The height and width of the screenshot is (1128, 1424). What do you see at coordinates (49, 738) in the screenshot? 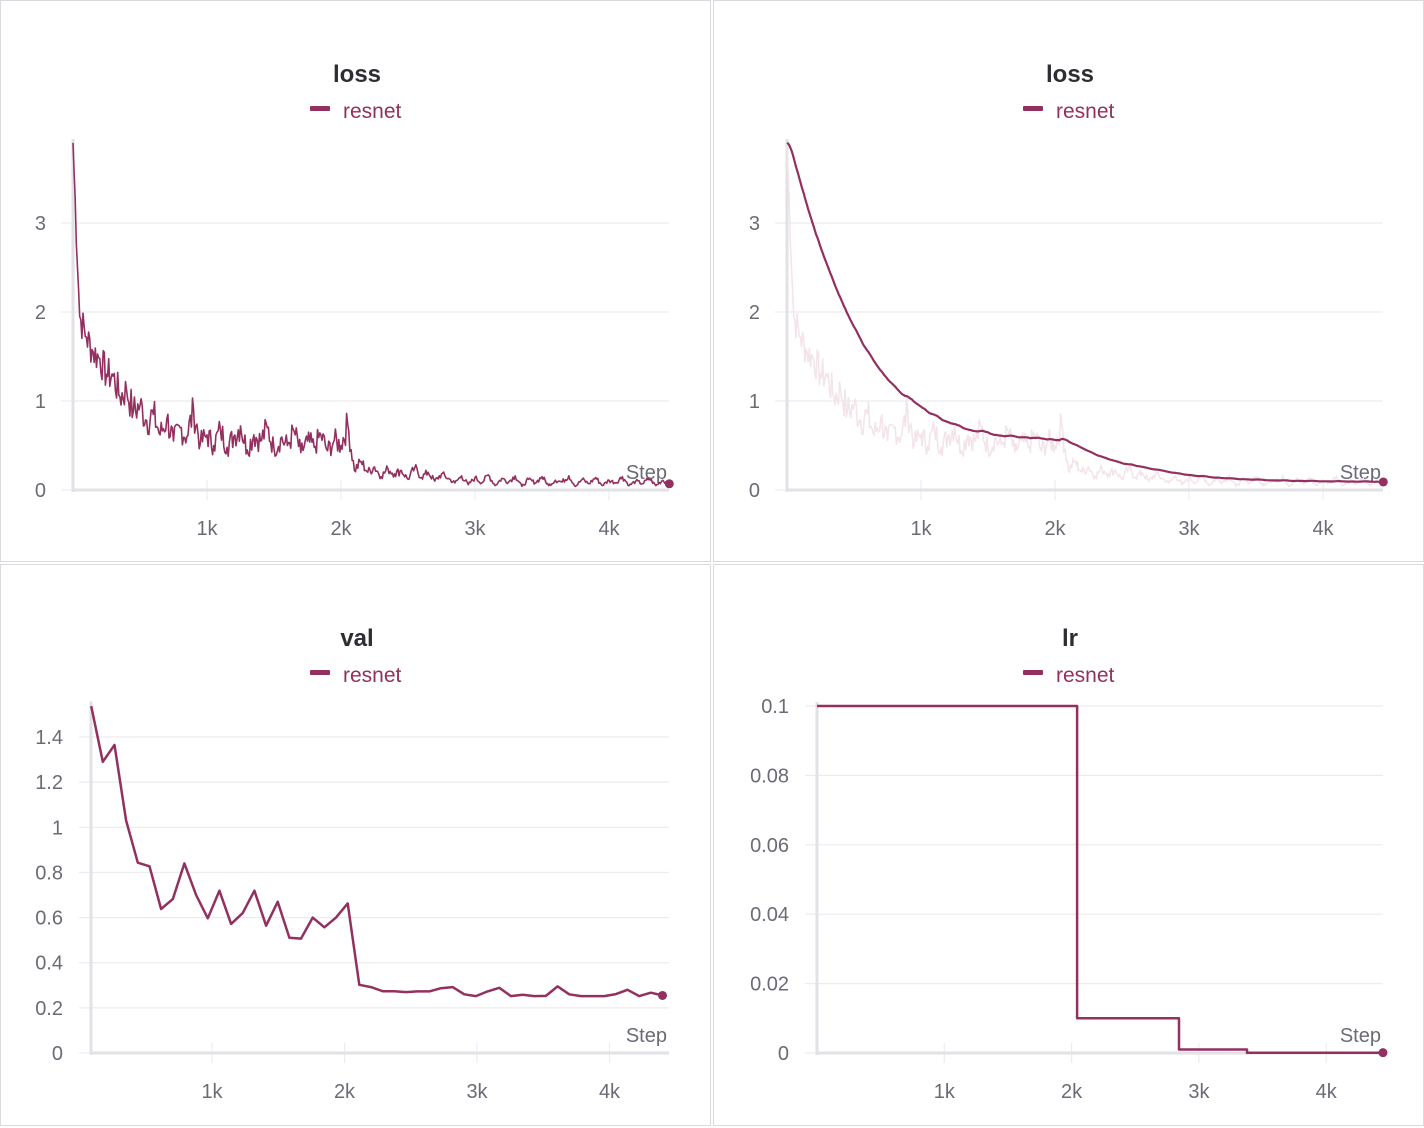
I see `y-tick-label: 1.4` at bounding box center [49, 738].